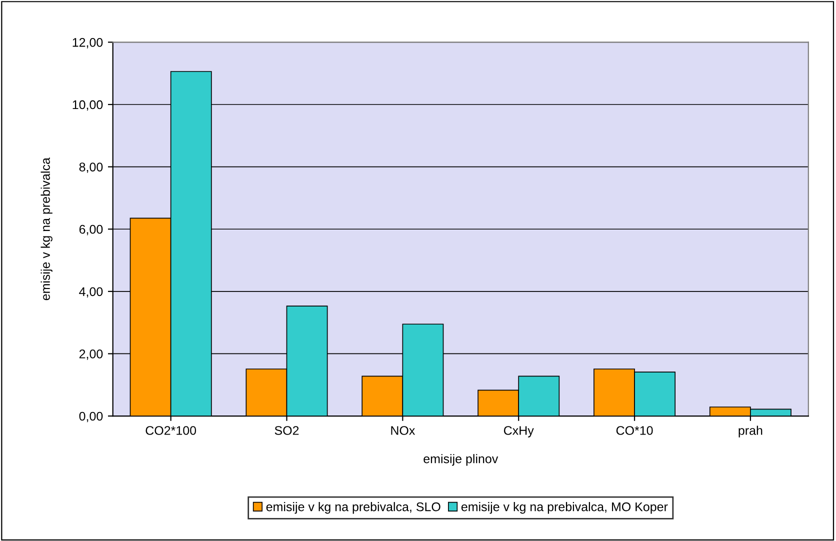 The image size is (836, 541). I want to click on y-axis-title: emisije v kg na prebivalca, so click(46, 229).